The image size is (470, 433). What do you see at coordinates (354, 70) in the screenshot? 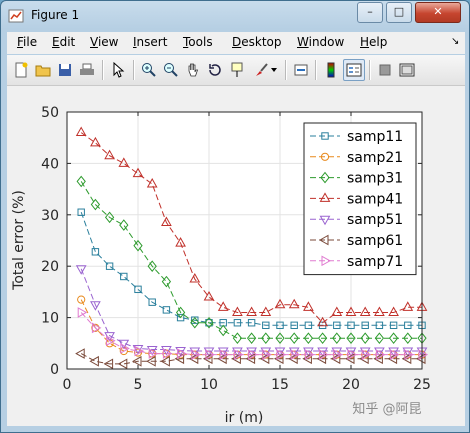
I see `legend-icon` at bounding box center [354, 70].